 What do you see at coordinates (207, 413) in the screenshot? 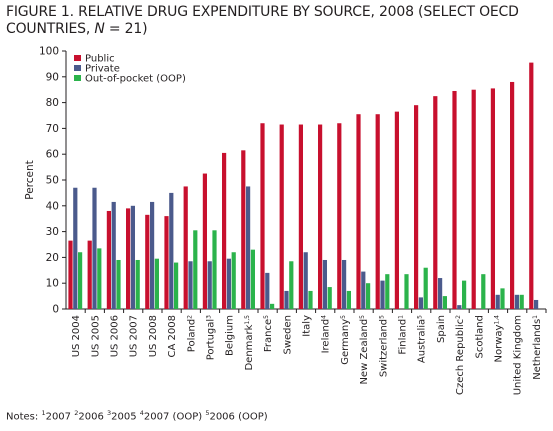
I see `note-marker: 5` at bounding box center [207, 413].